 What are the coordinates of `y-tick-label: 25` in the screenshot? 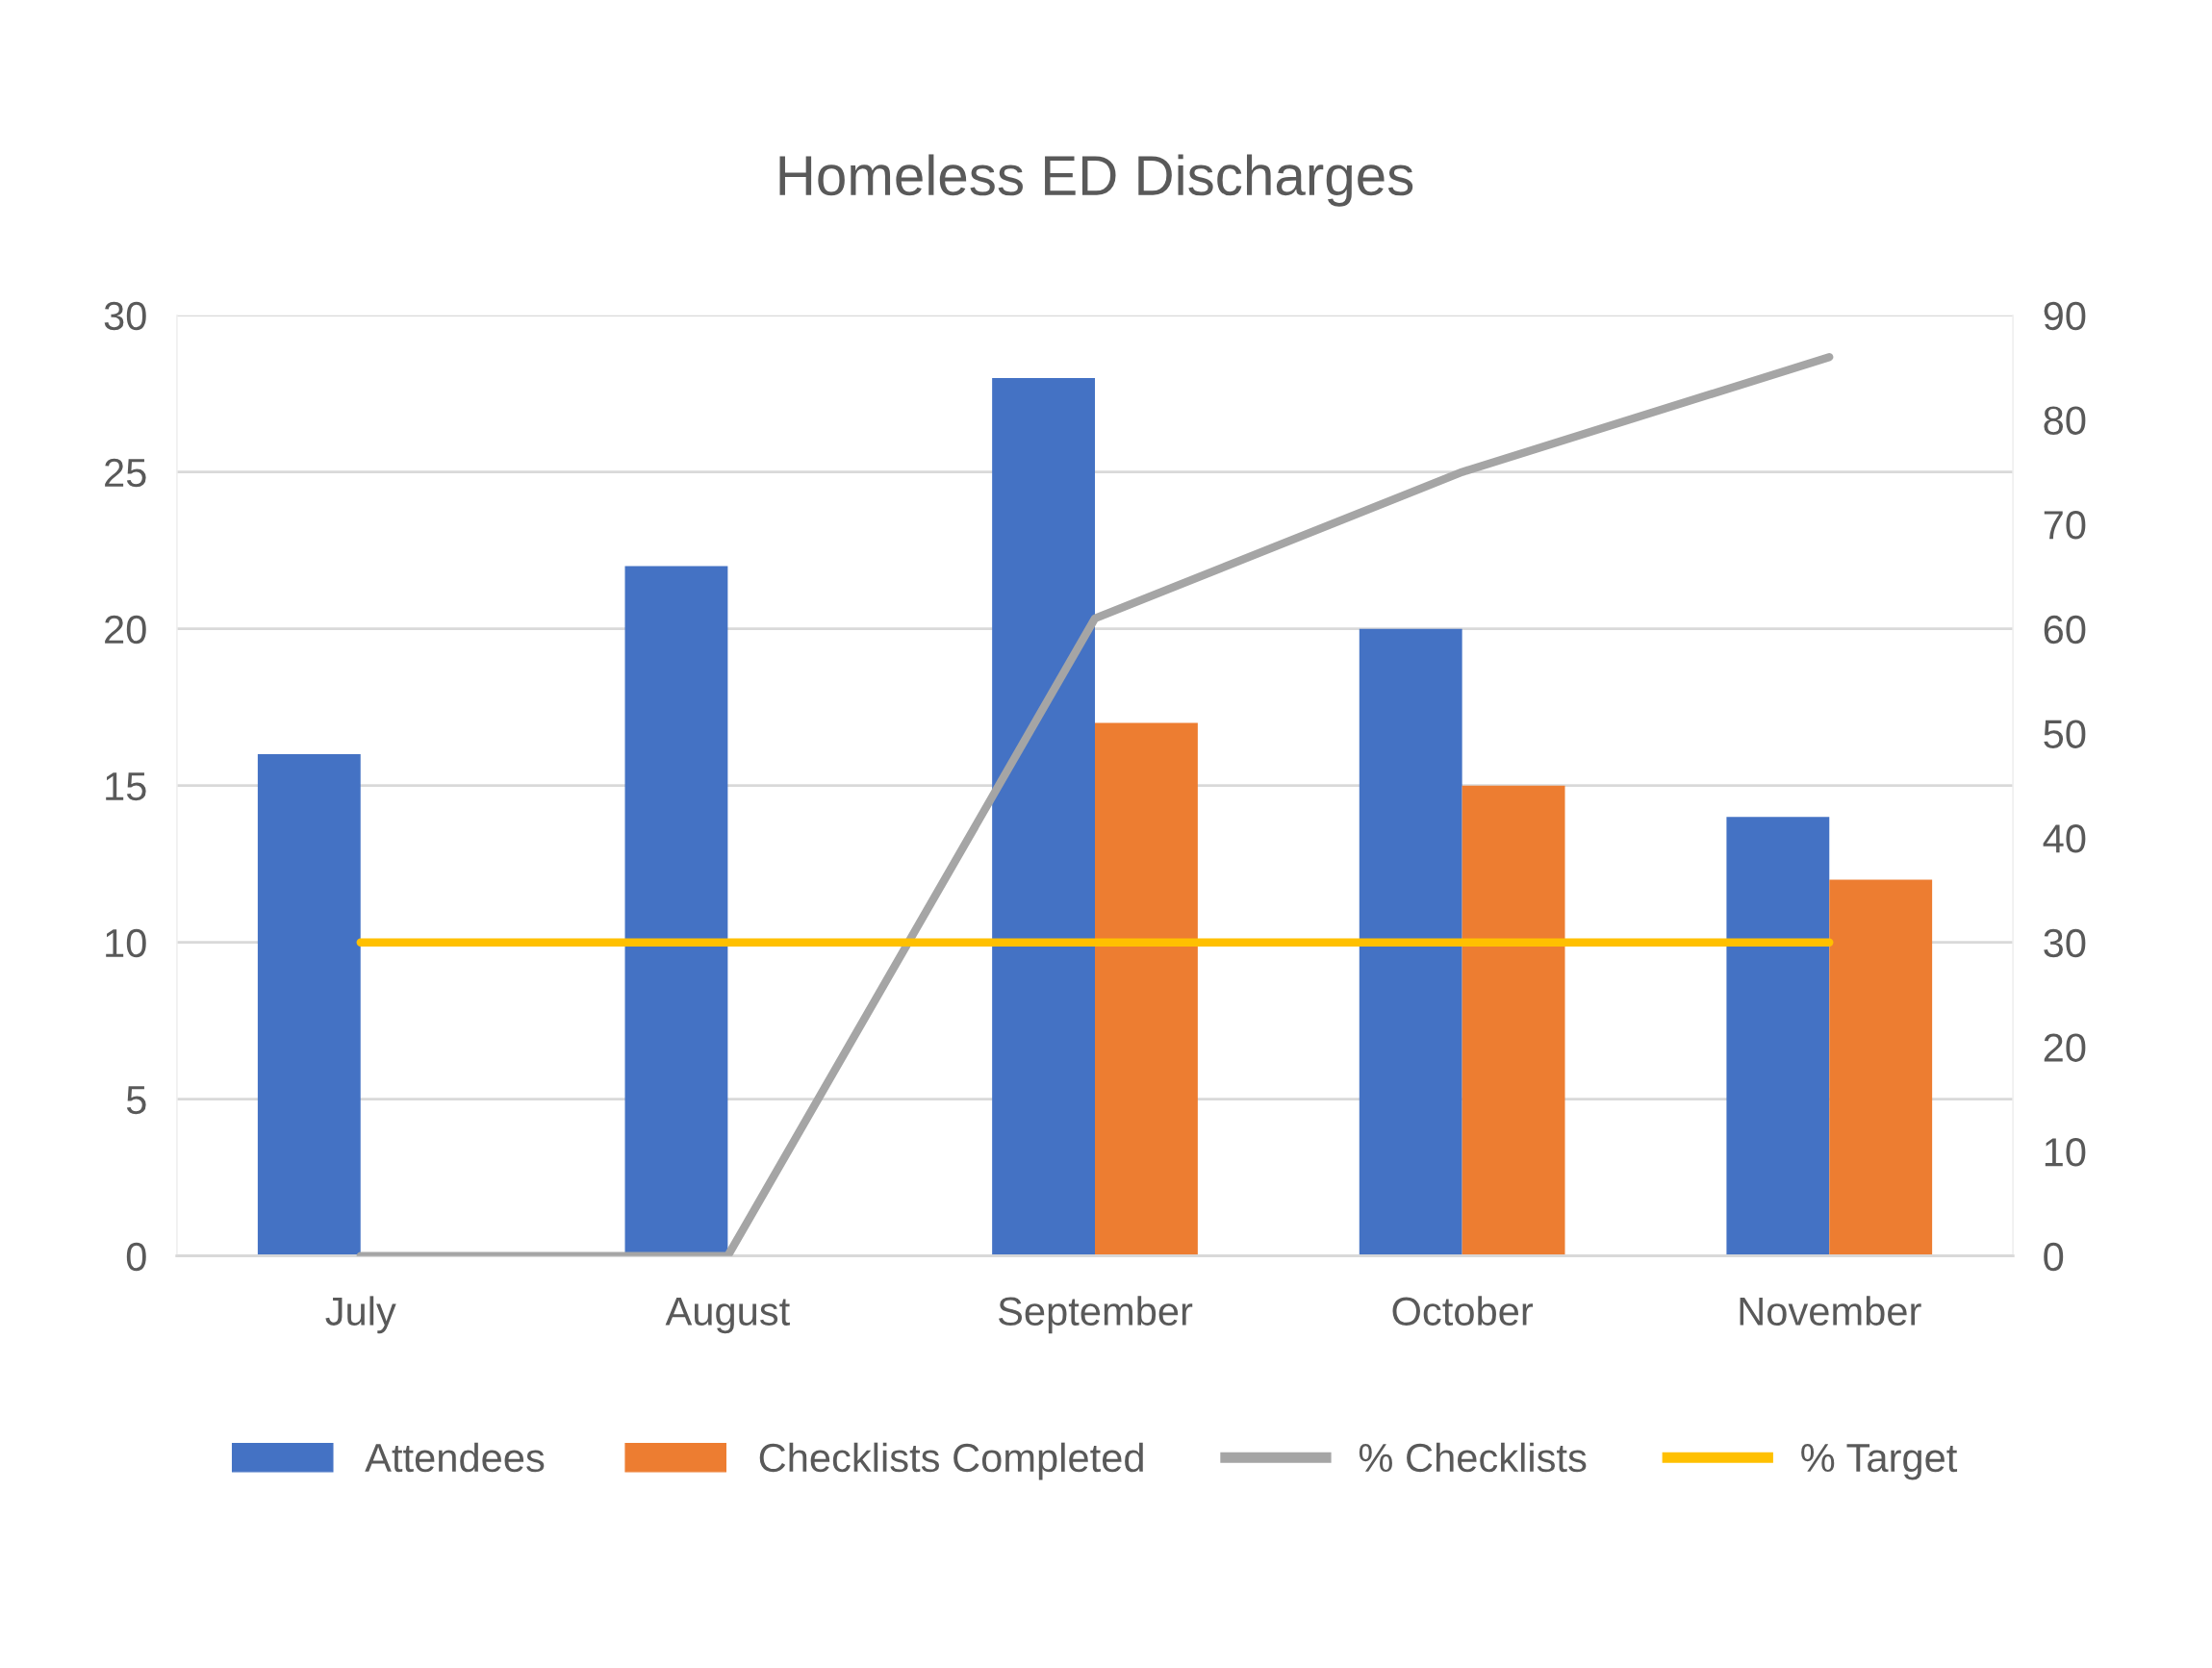 It's located at (125, 473).